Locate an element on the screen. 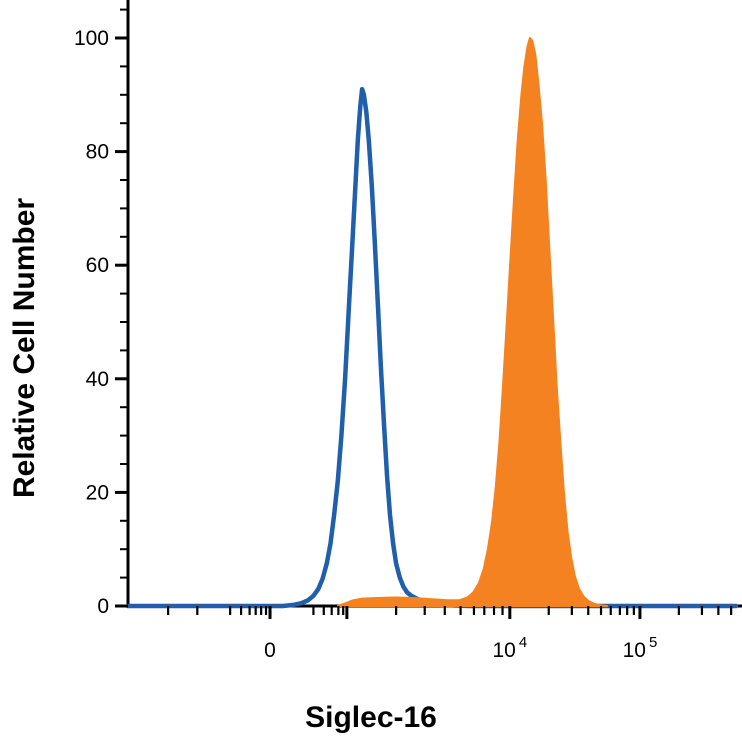  y-tick-label: 60 is located at coordinates (97, 265).